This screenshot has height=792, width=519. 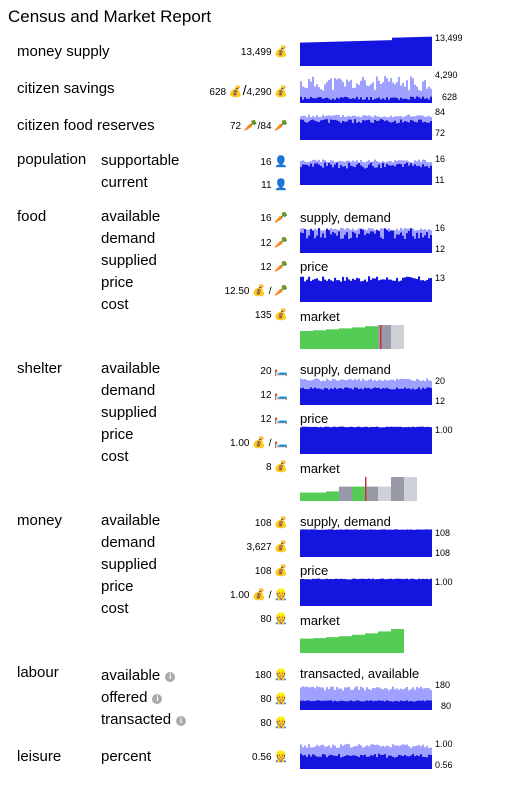 What do you see at coordinates (443, 533) in the screenshot?
I see `money-chart-max: 108` at bounding box center [443, 533].